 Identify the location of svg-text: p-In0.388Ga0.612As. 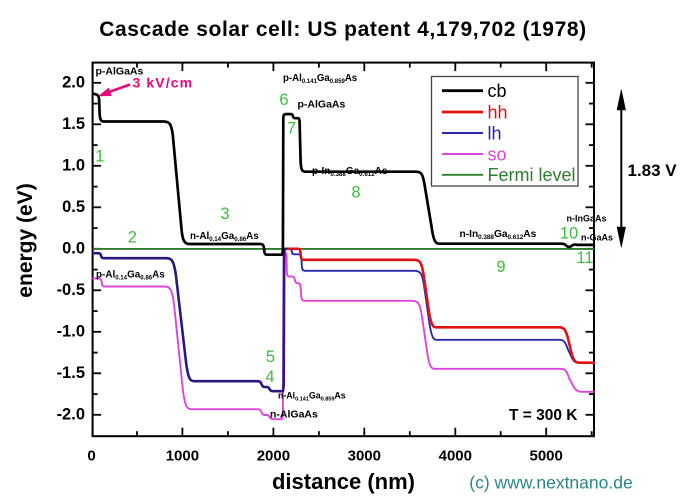
(350, 172).